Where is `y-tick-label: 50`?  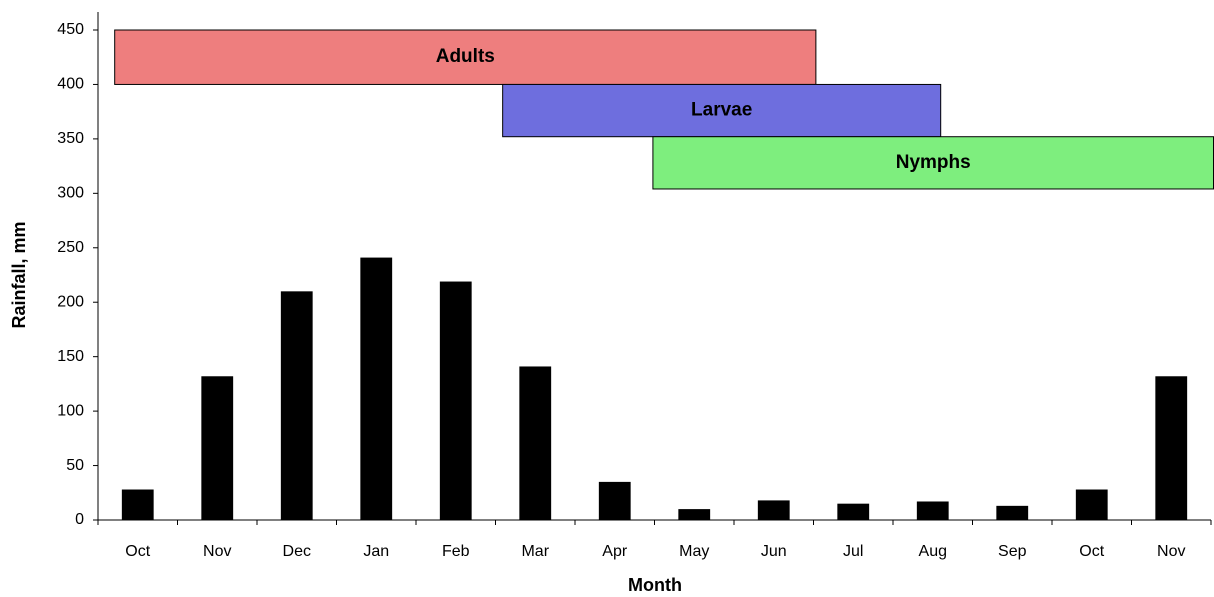 y-tick-label: 50 is located at coordinates (75, 465).